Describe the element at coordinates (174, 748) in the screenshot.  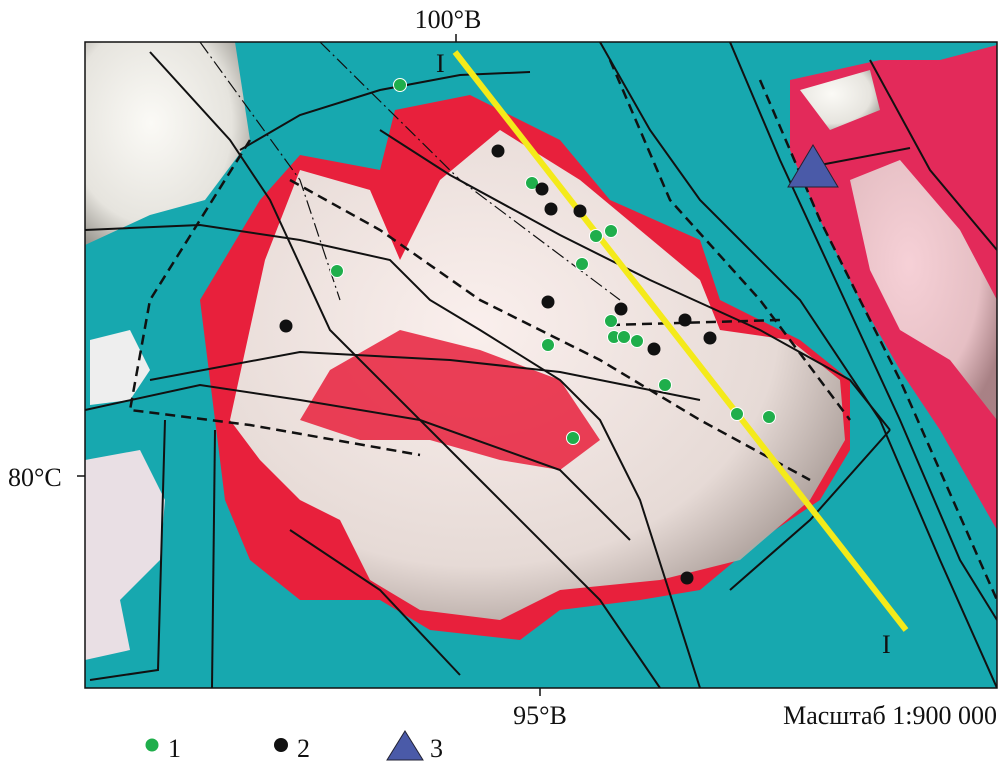
I see `legend-label: 1` at that location.